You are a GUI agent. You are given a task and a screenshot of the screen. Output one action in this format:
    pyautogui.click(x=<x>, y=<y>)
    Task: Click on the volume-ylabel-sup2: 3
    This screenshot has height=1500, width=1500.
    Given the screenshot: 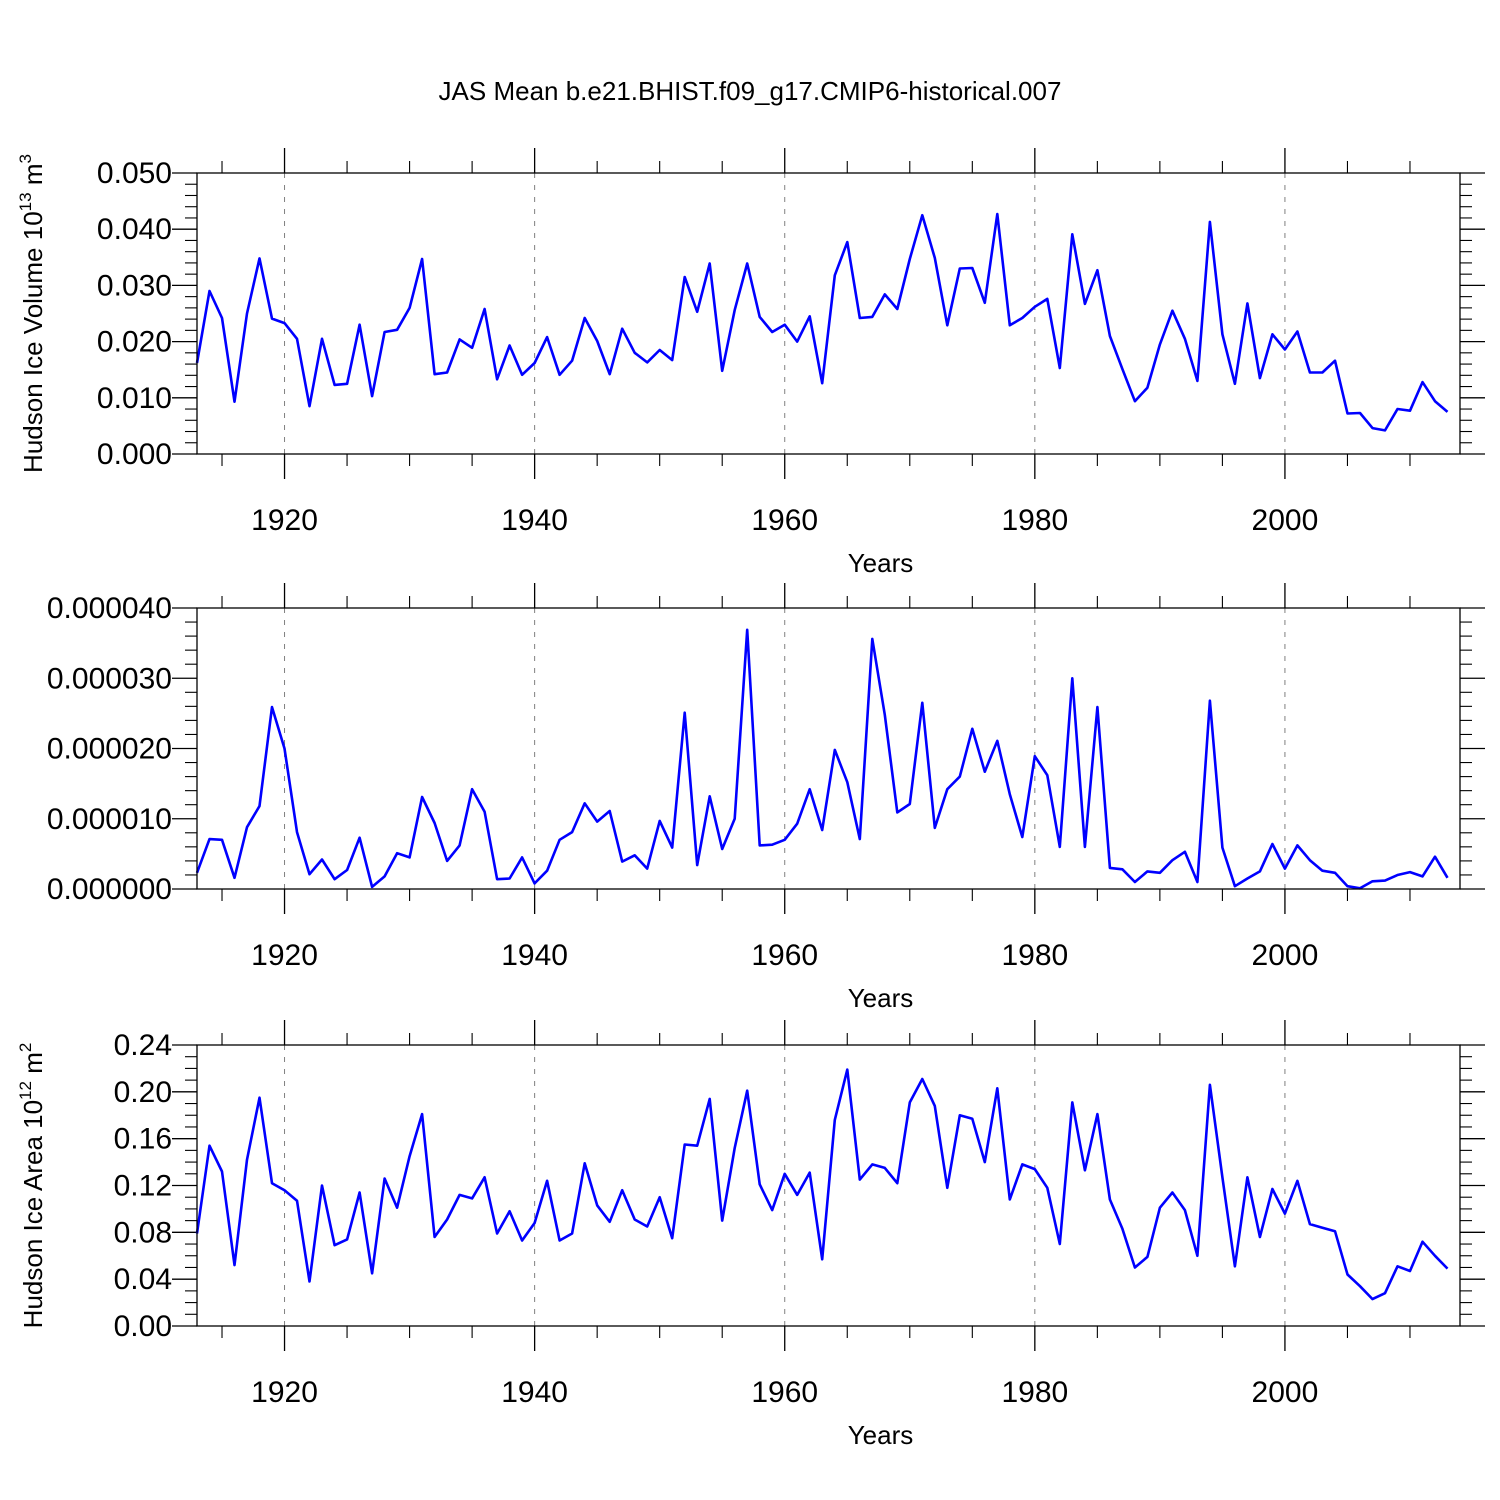 What is the action you would take?
    pyautogui.click(x=25, y=158)
    